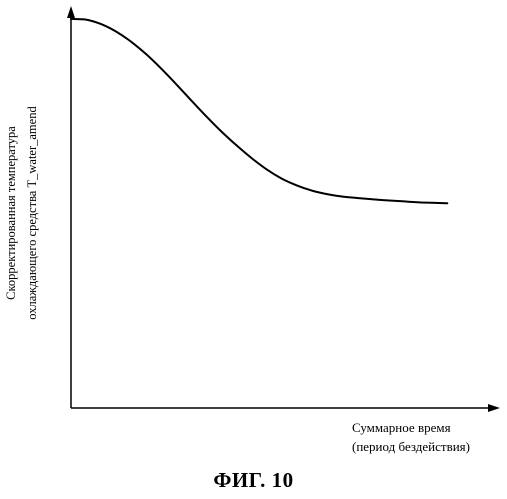 The height and width of the screenshot is (499, 507). Describe the element at coordinates (411, 446) in the screenshot. I see `x-axis-label-line-2: (период бездействия)` at that location.